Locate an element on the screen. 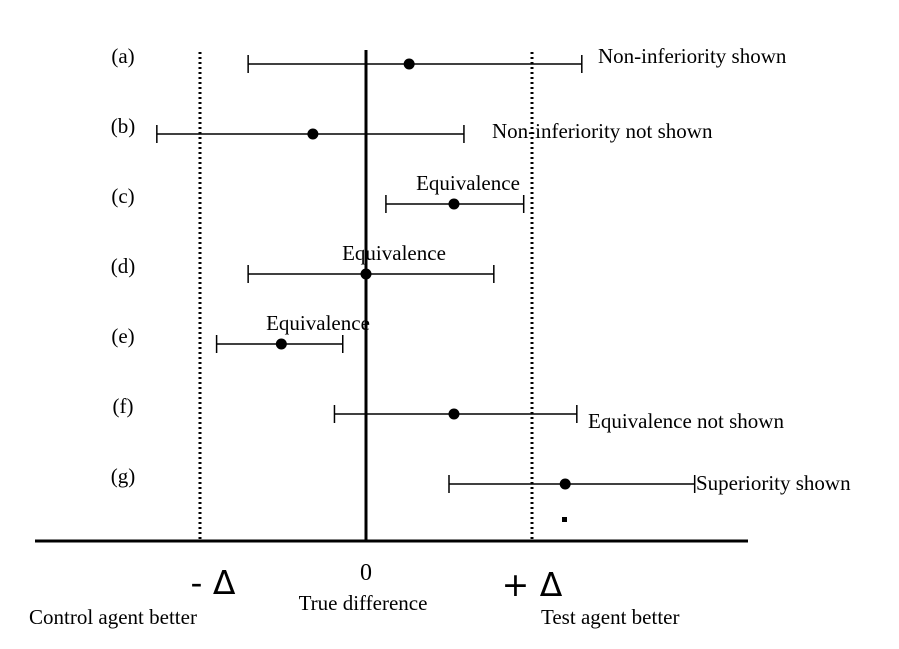  row-annotation: Superiority shown is located at coordinates (773, 483).